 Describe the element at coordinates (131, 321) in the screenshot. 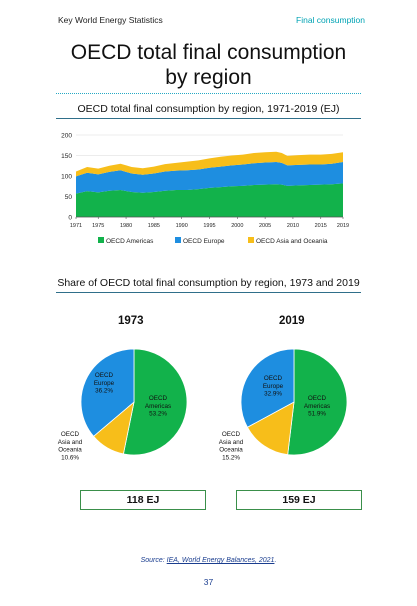

I see `pie-year-1973: 1973` at that location.